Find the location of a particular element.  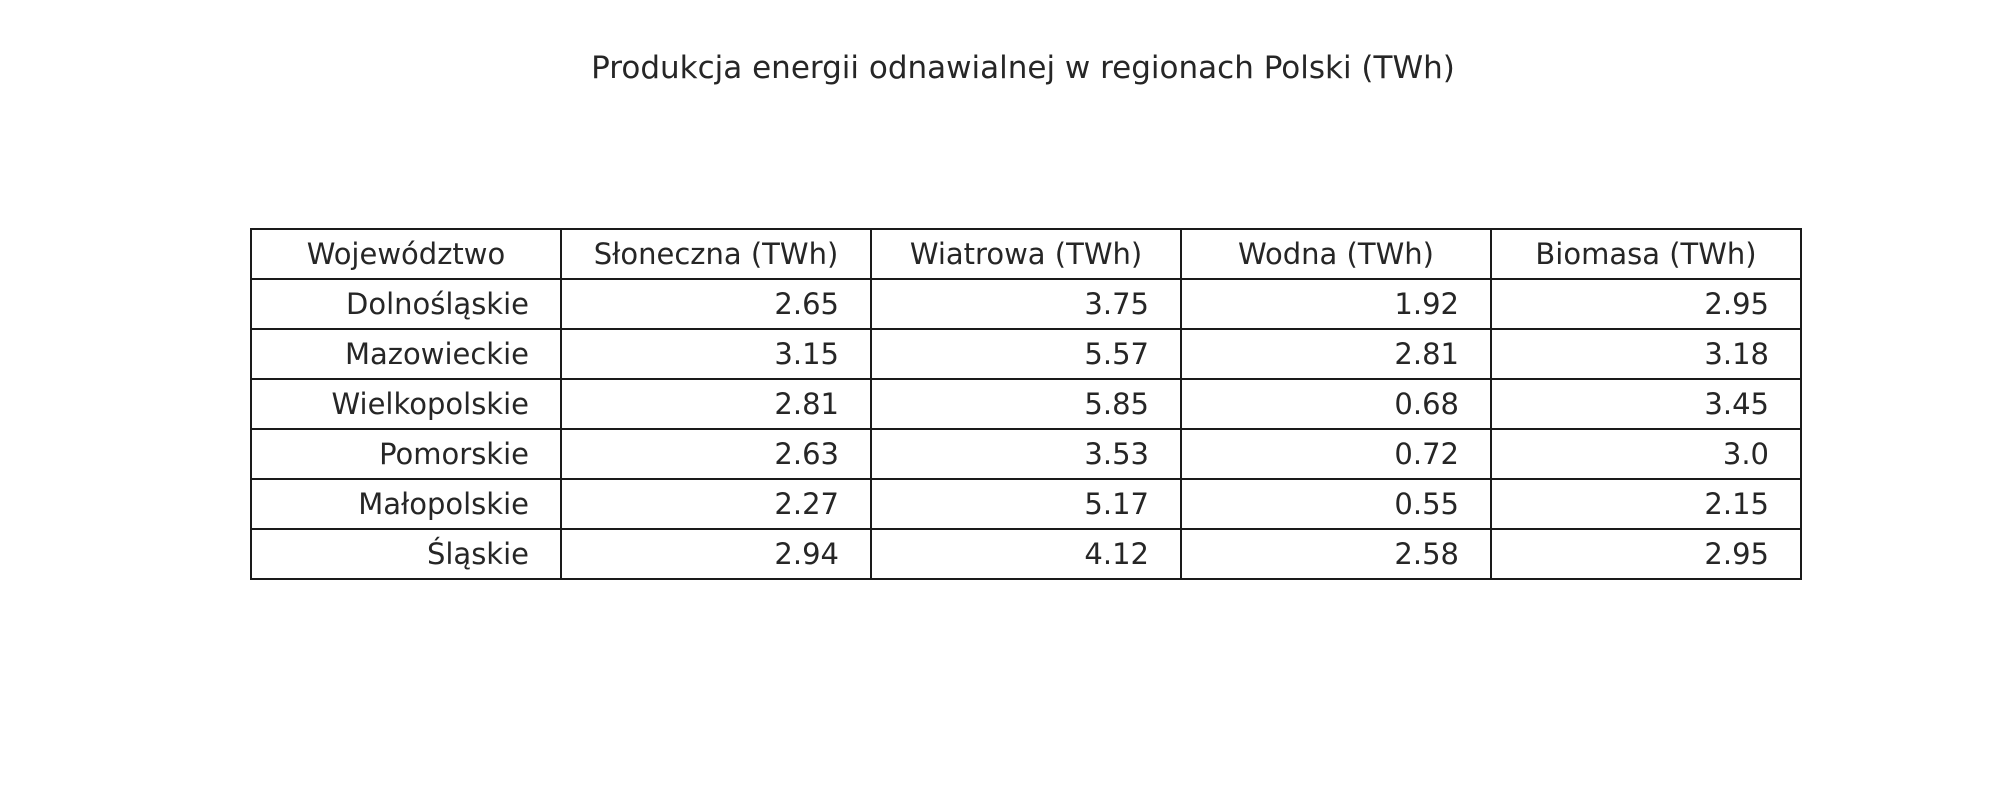

table-row: Śląskie 2.94 4.12 2.58 2.95 is located at coordinates (1026, 554).